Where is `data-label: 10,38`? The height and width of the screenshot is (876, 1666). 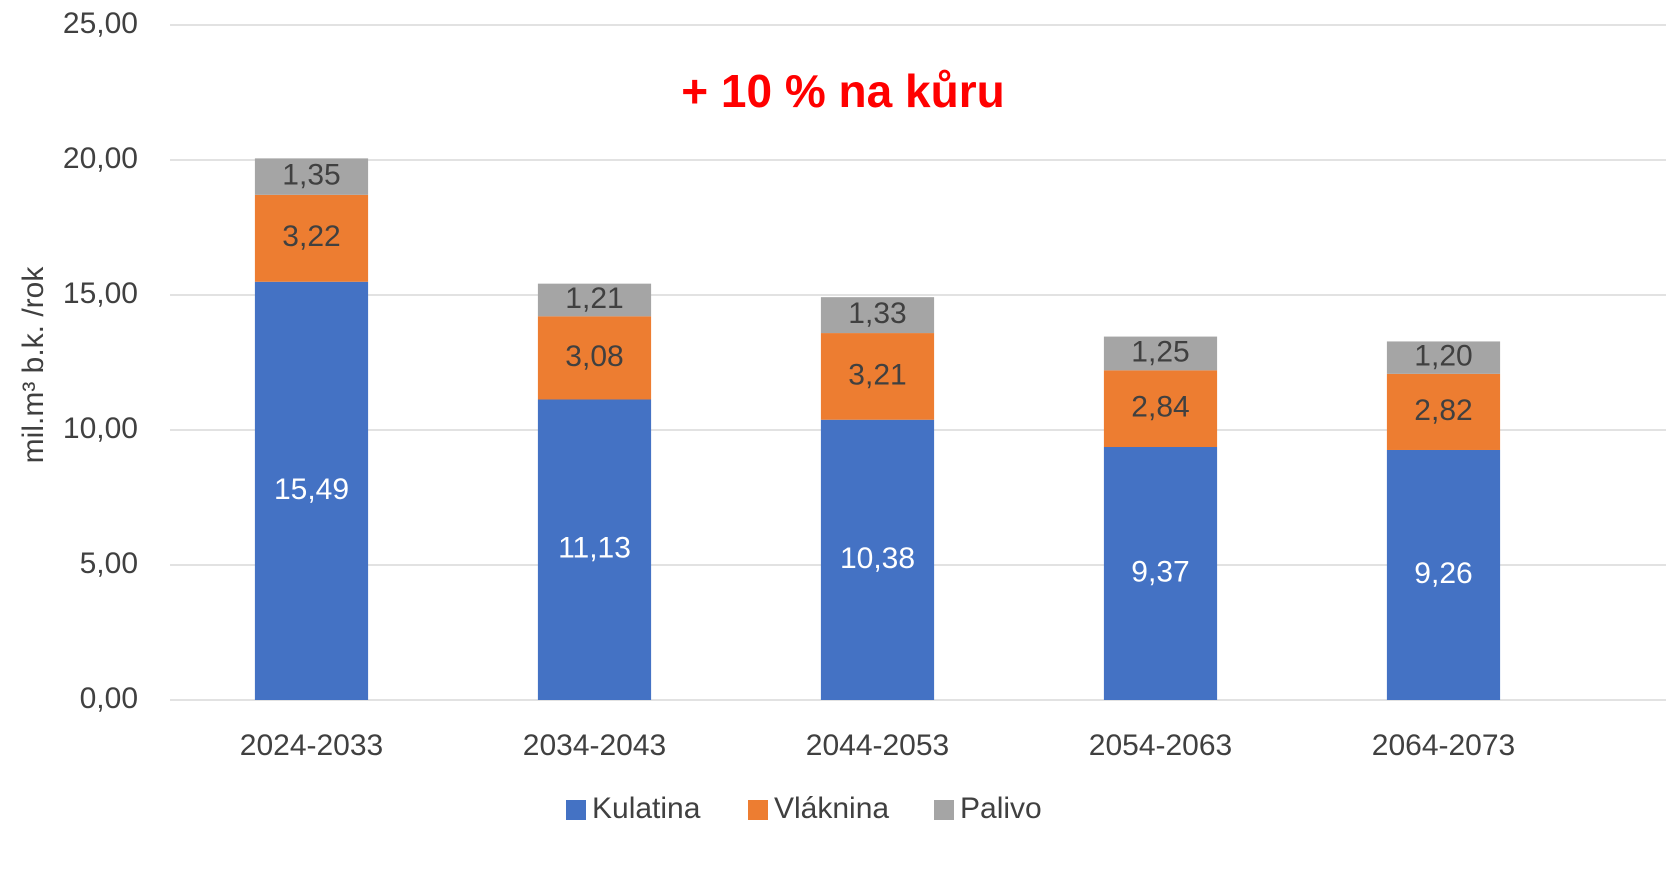 data-label: 10,38 is located at coordinates (877, 558).